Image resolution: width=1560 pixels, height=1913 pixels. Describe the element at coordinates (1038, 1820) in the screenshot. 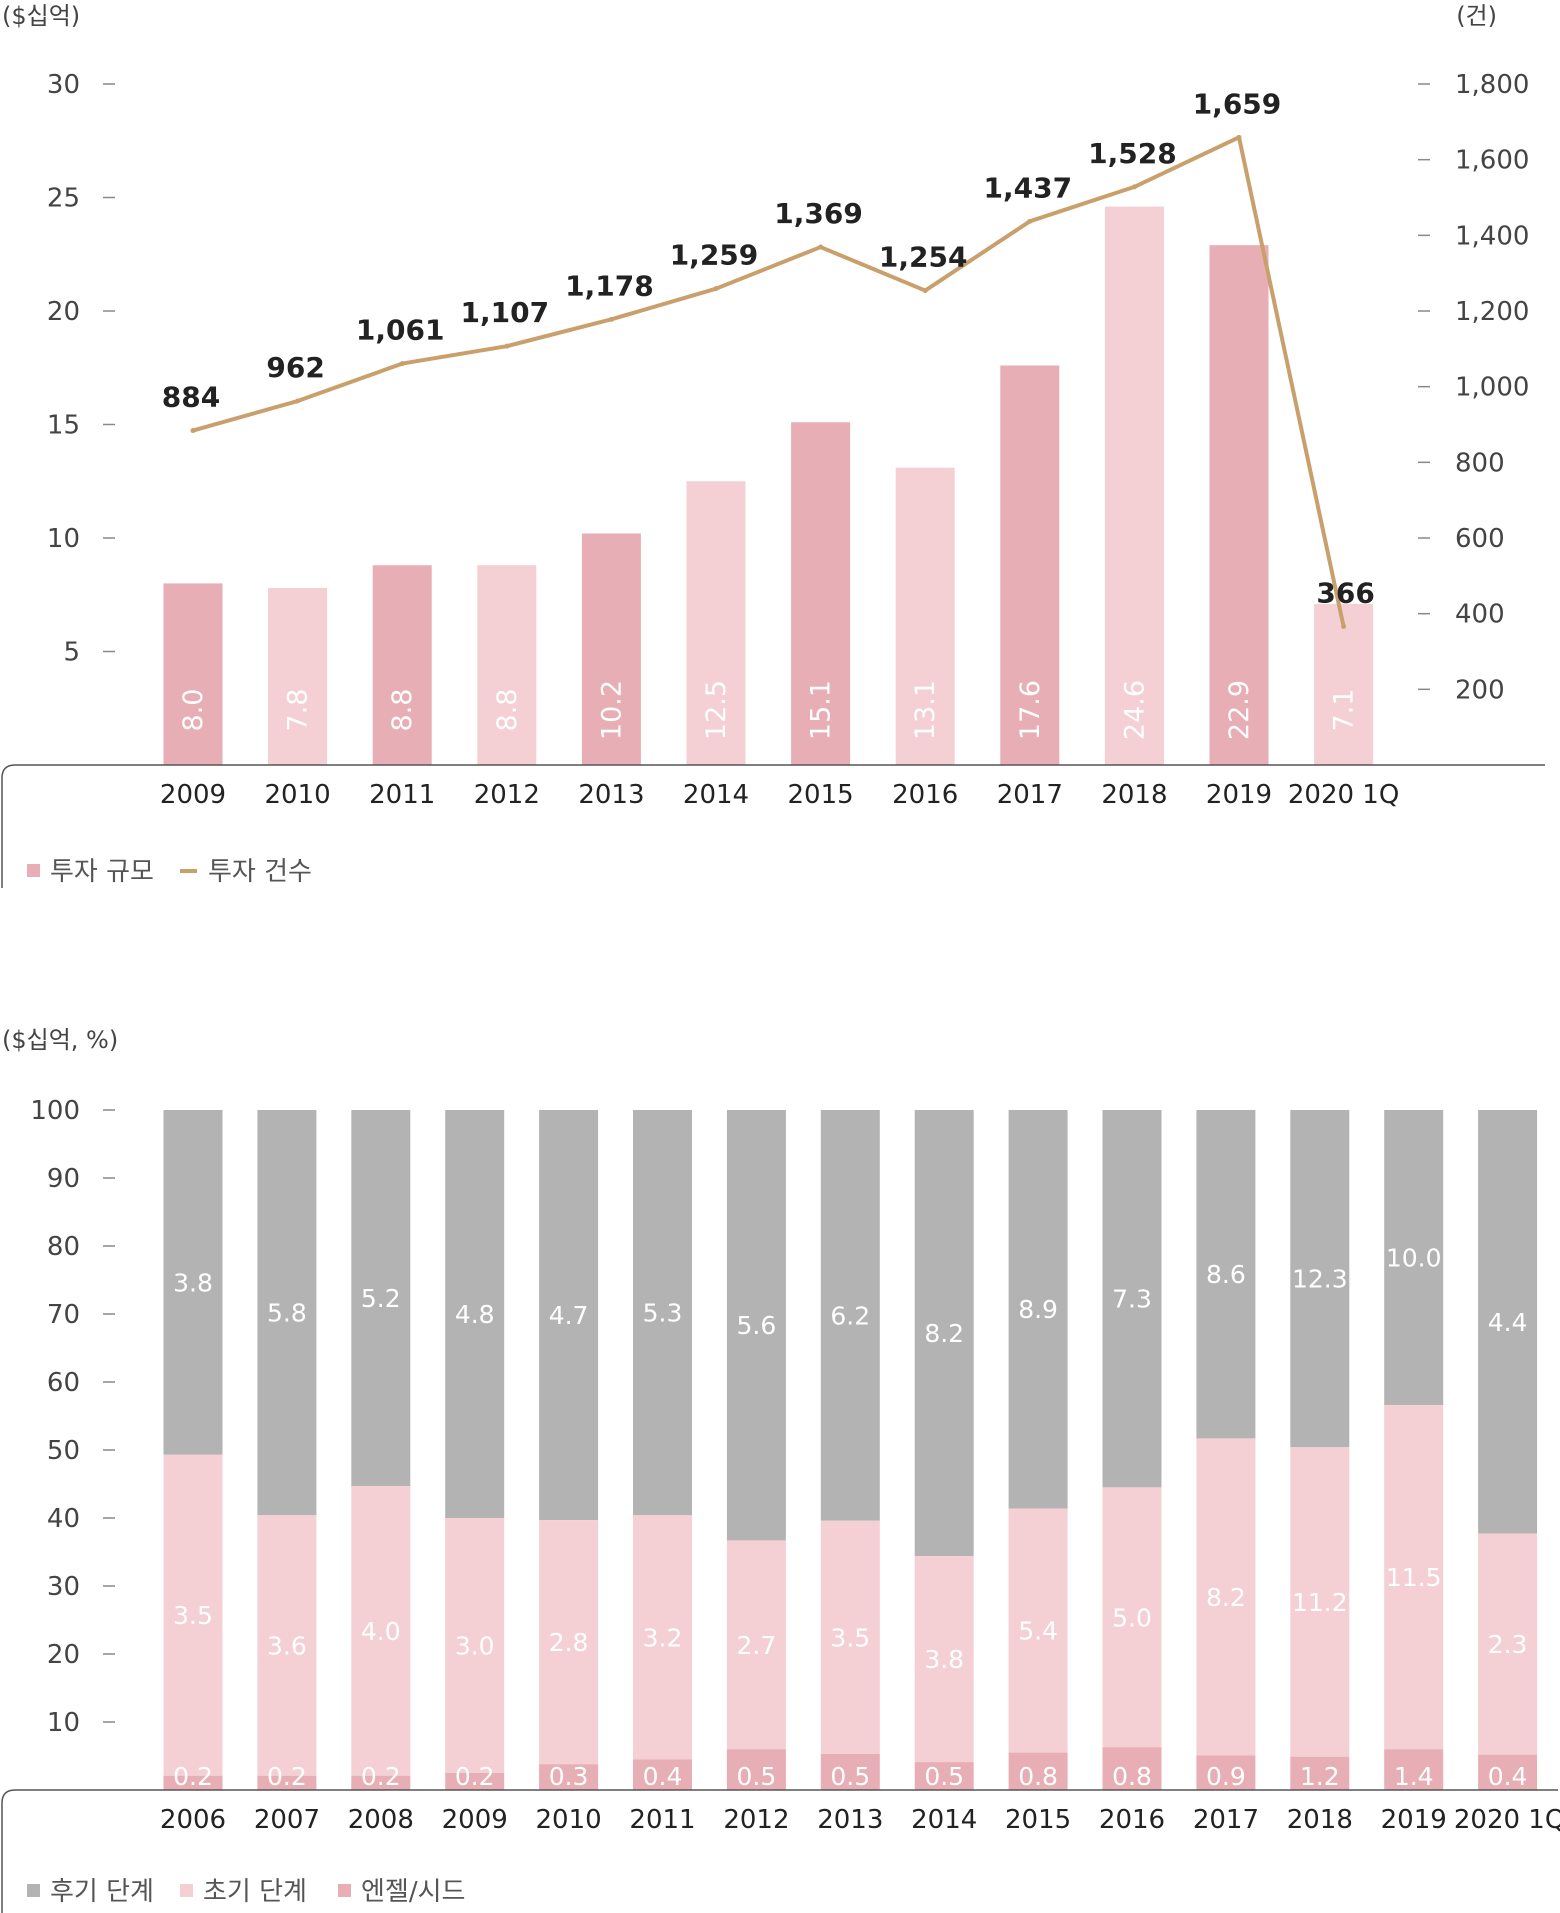

I see `x-tick-label: 2015` at that location.